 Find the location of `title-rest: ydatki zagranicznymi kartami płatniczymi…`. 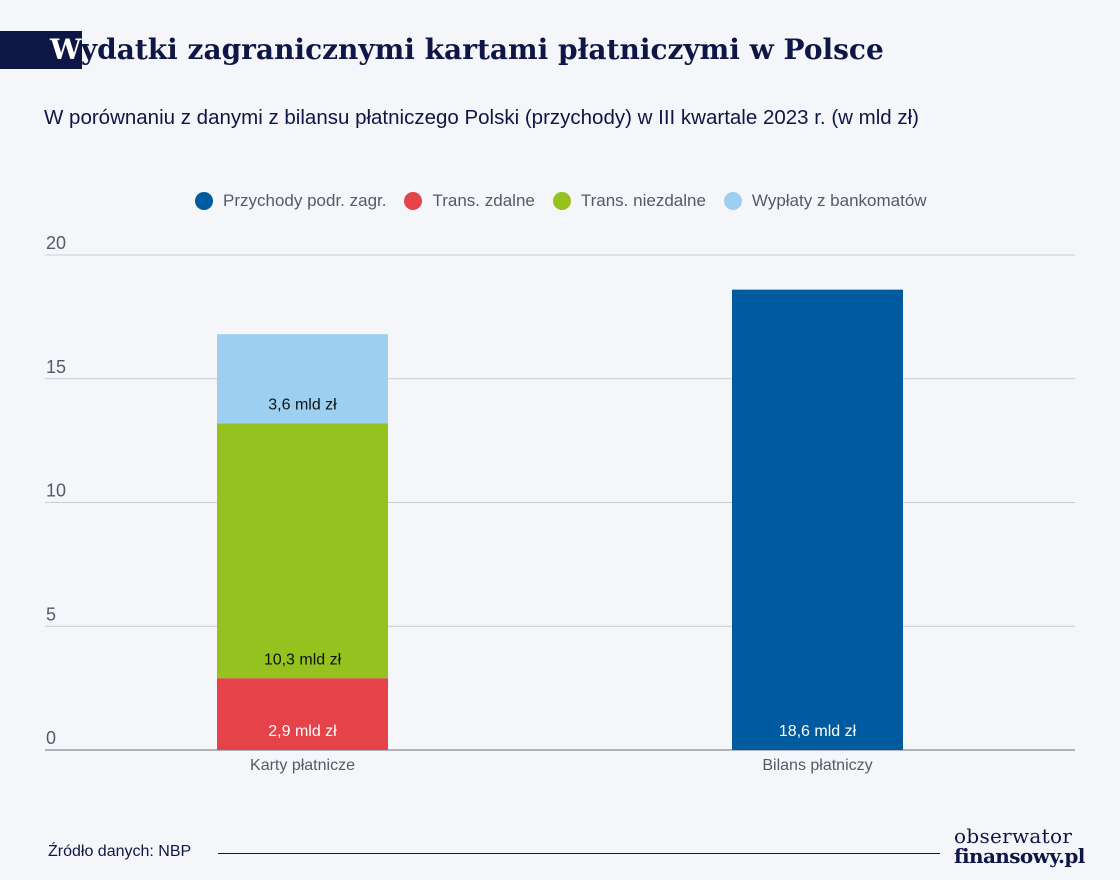

title-rest: ydatki zagranicznymi kartami płatniczymi… is located at coordinates (482, 49).